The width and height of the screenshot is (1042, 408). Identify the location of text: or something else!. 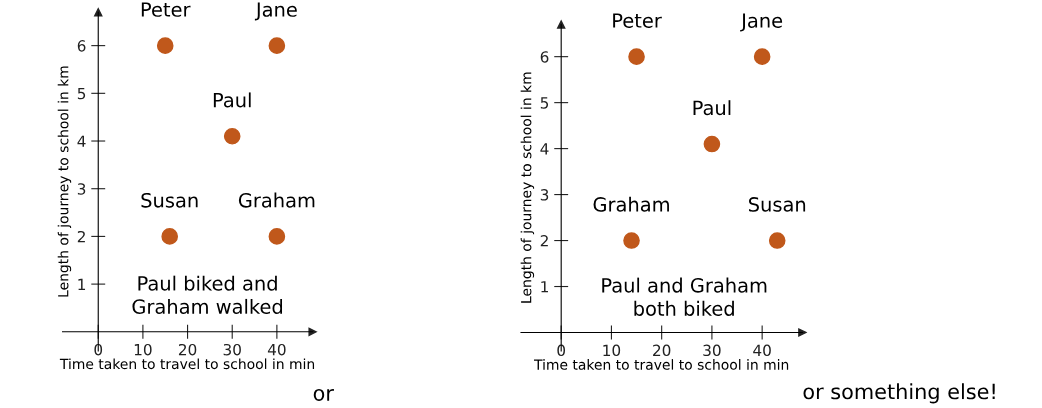
(899, 393).